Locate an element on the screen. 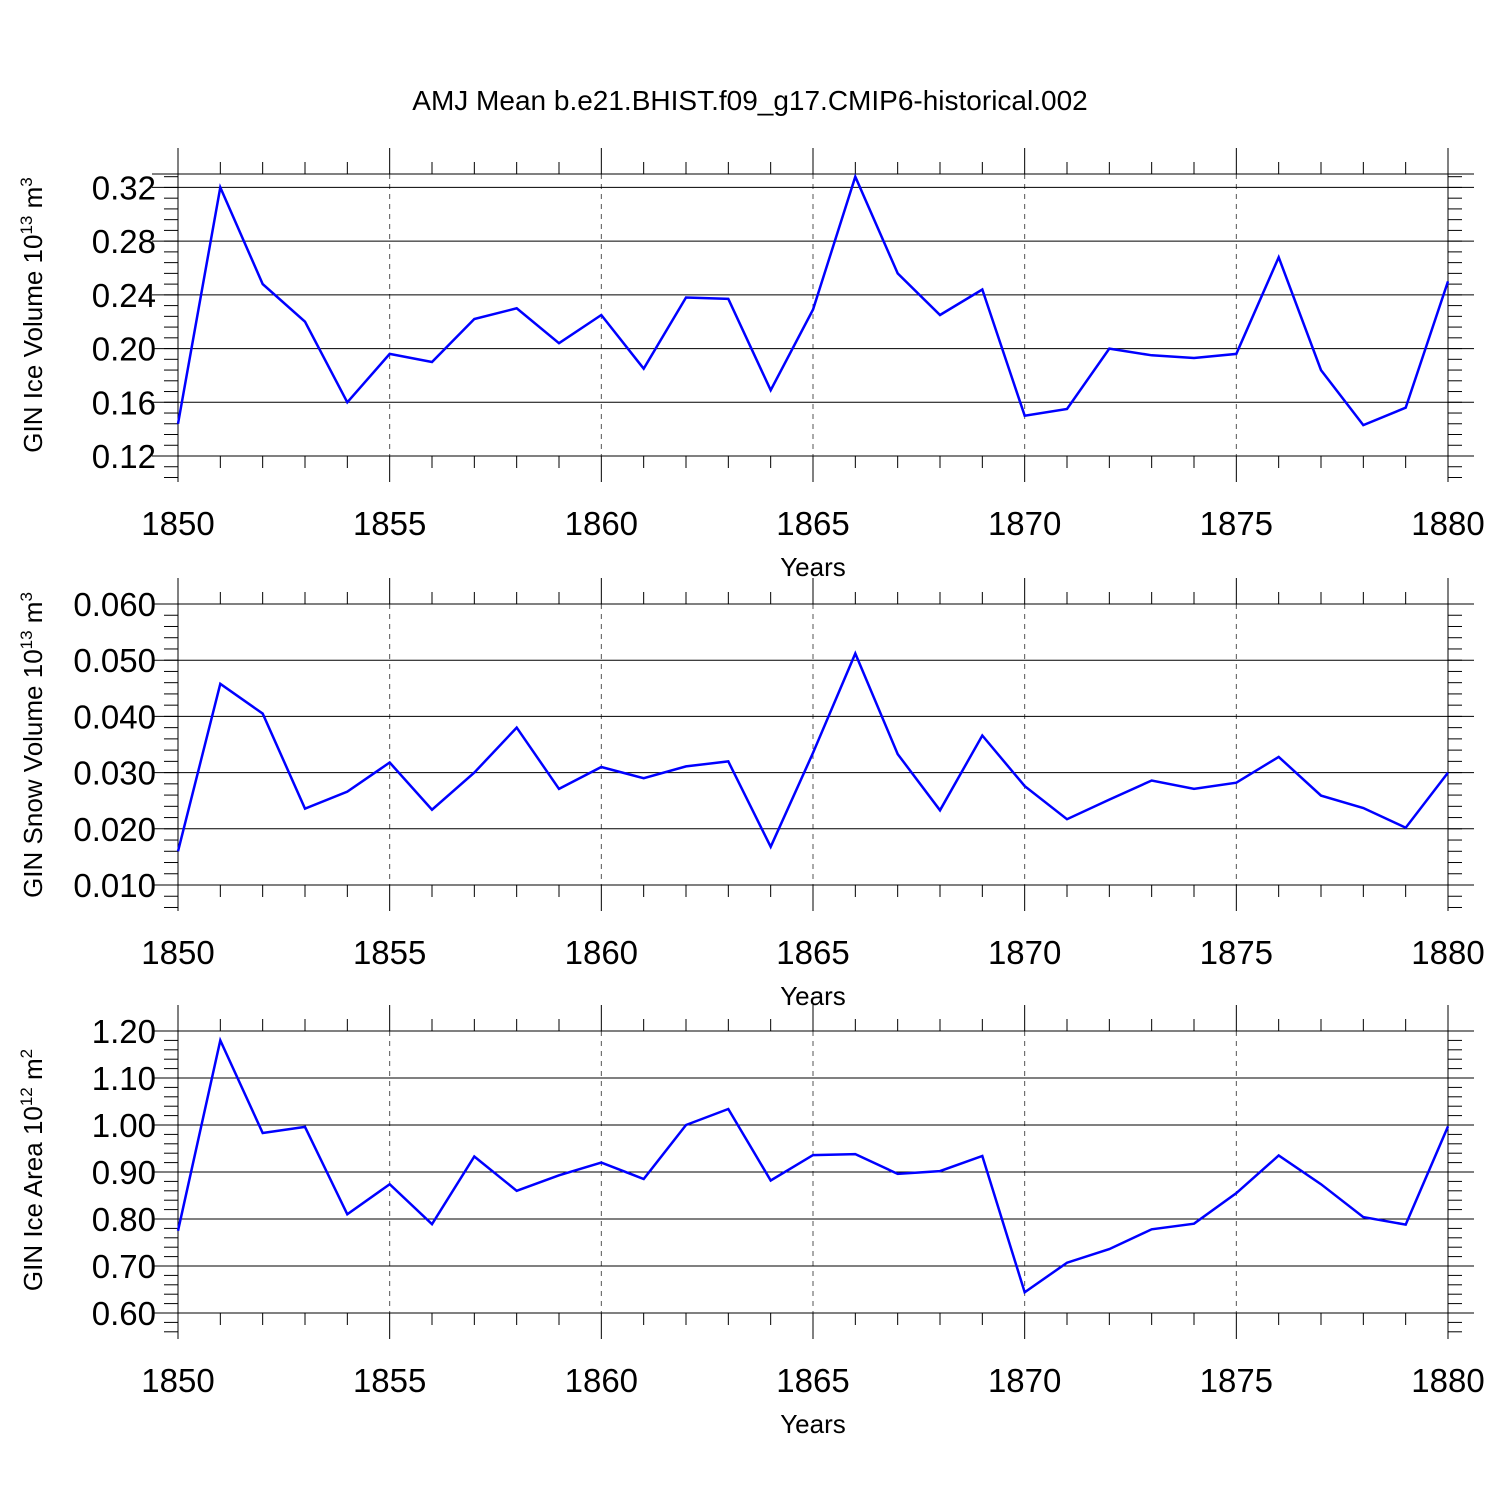  y-axis-label: GIN Snow Volume 1013 m3 is located at coordinates (32, 745).